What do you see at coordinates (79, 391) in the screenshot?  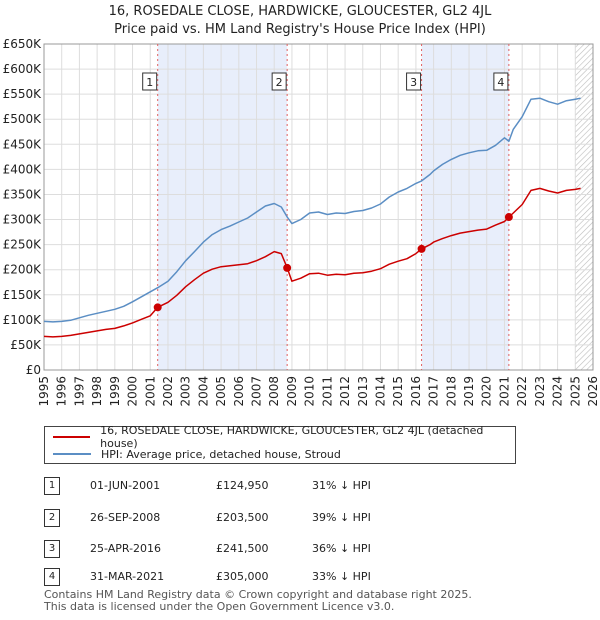 I see `x-tick-label: 1997` at bounding box center [79, 391].